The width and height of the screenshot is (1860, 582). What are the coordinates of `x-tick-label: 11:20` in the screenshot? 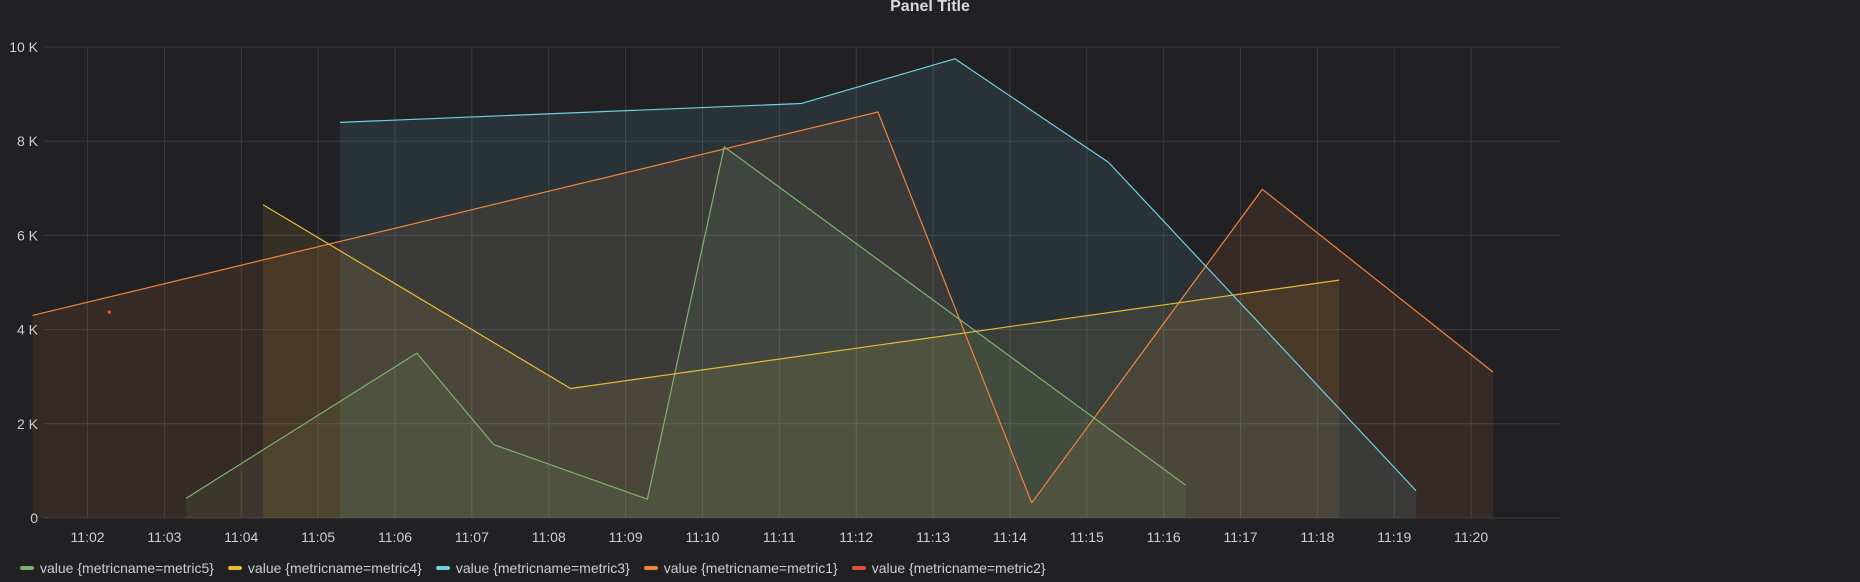 It's located at (1471, 537).